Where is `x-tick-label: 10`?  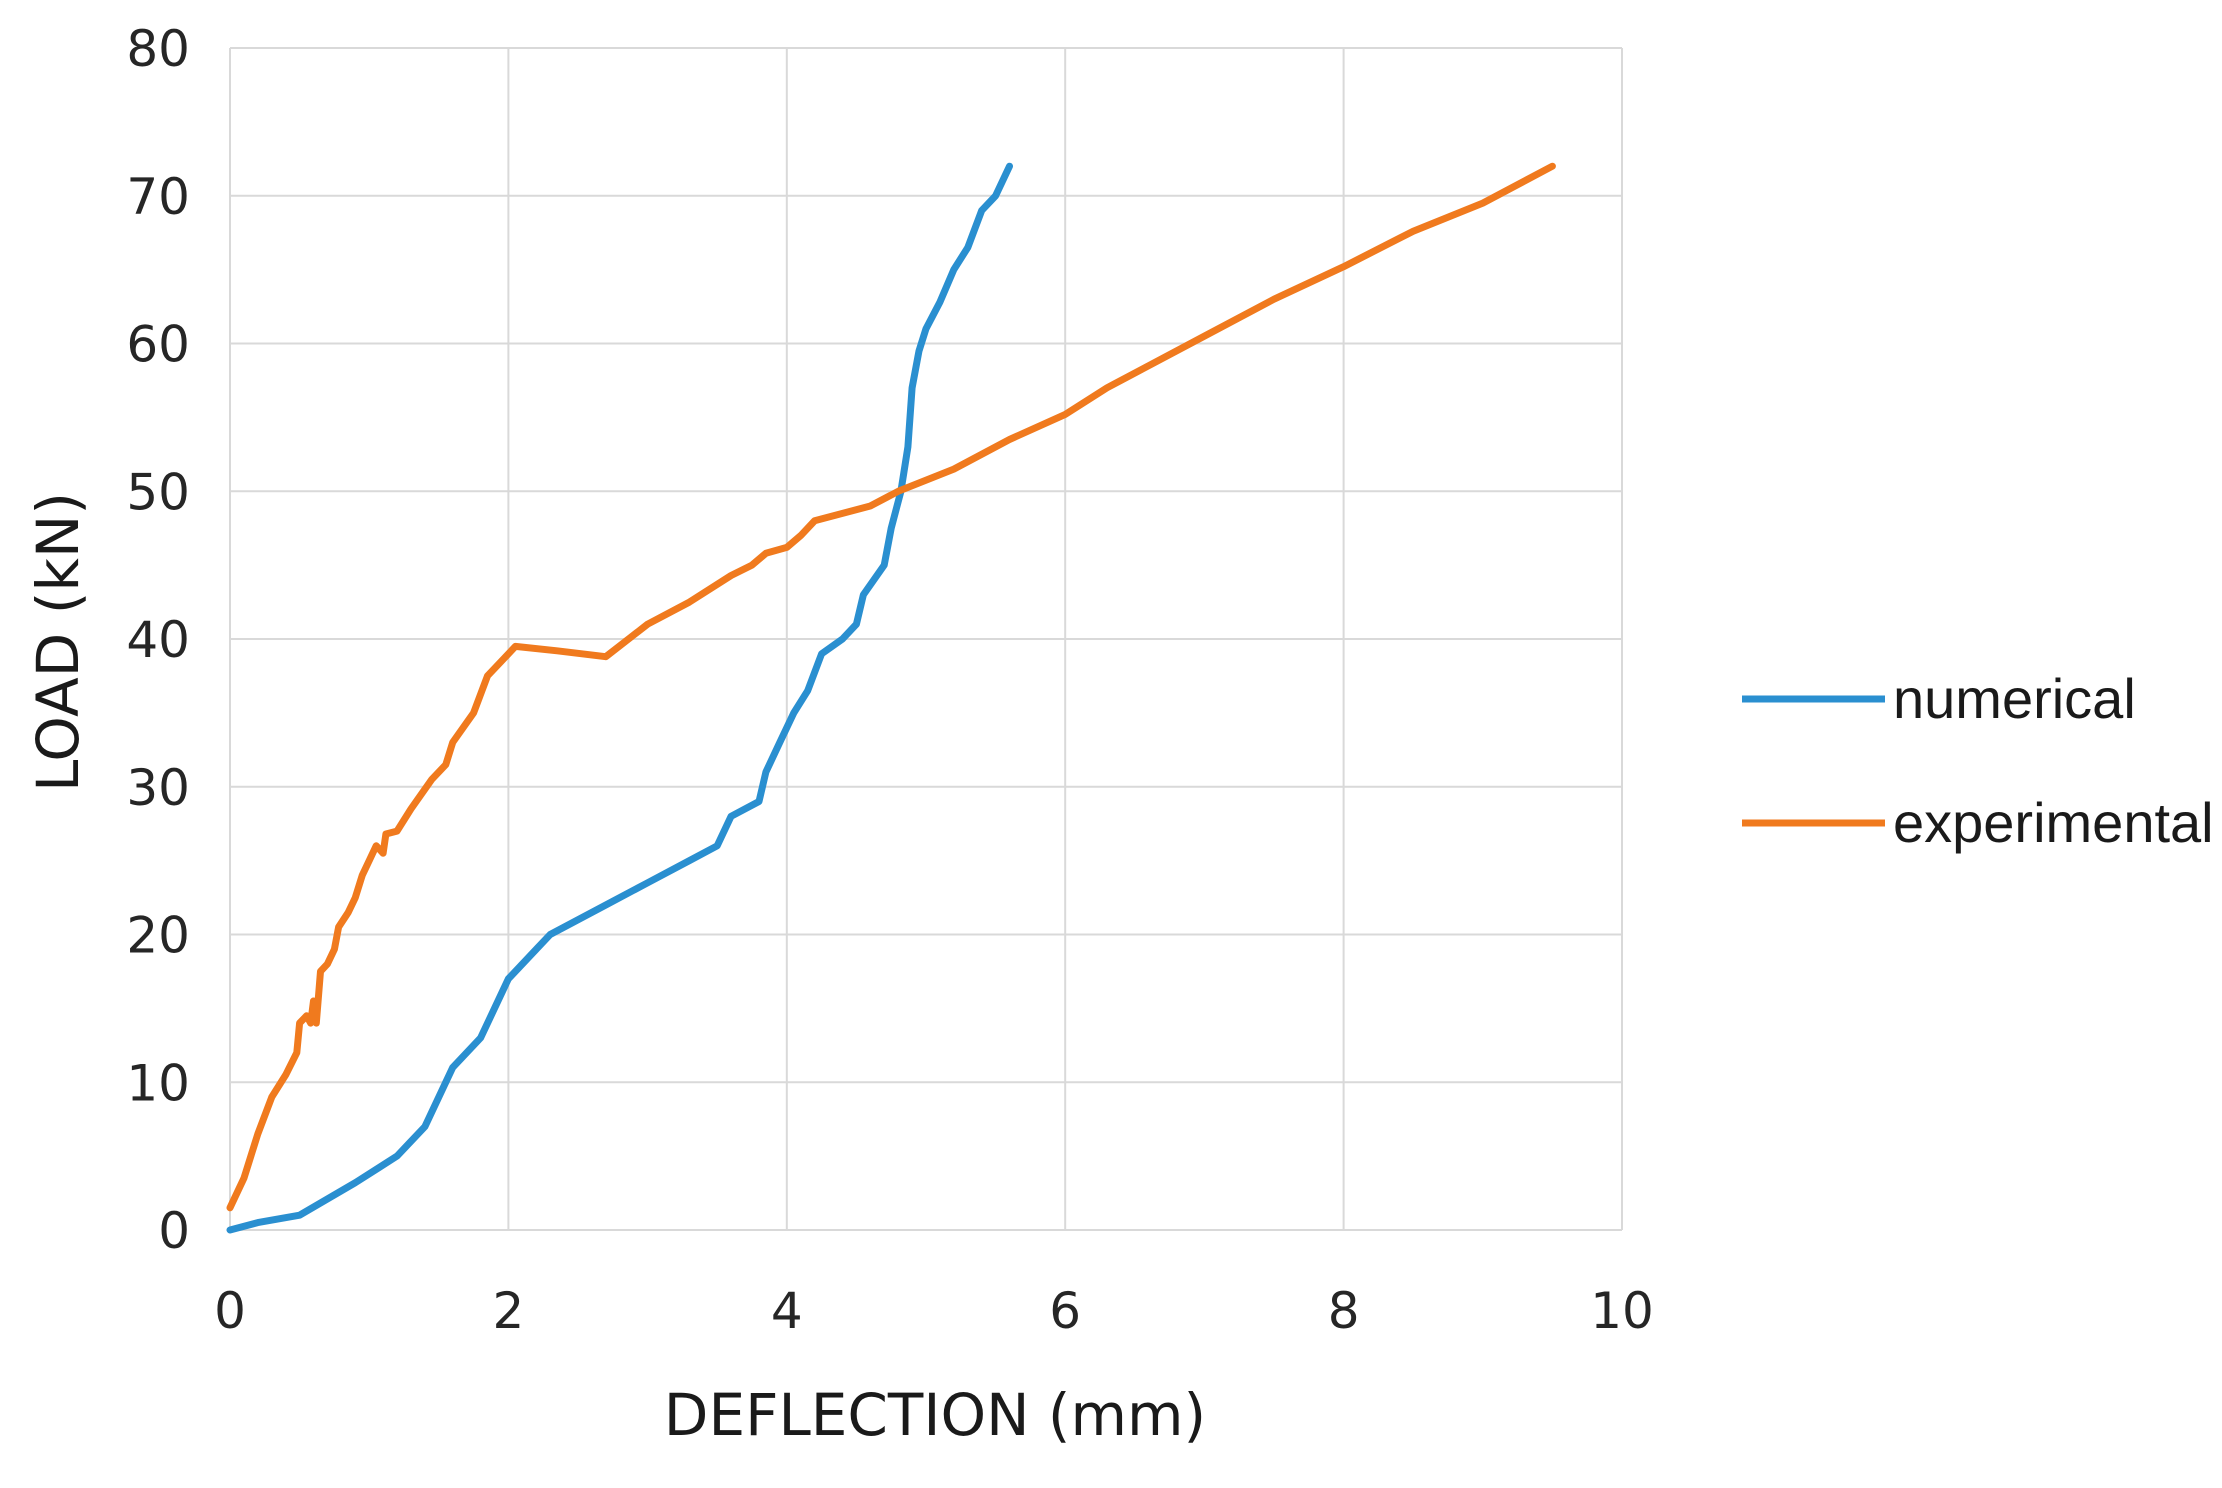 x-tick-label: 10 is located at coordinates (1622, 1311).